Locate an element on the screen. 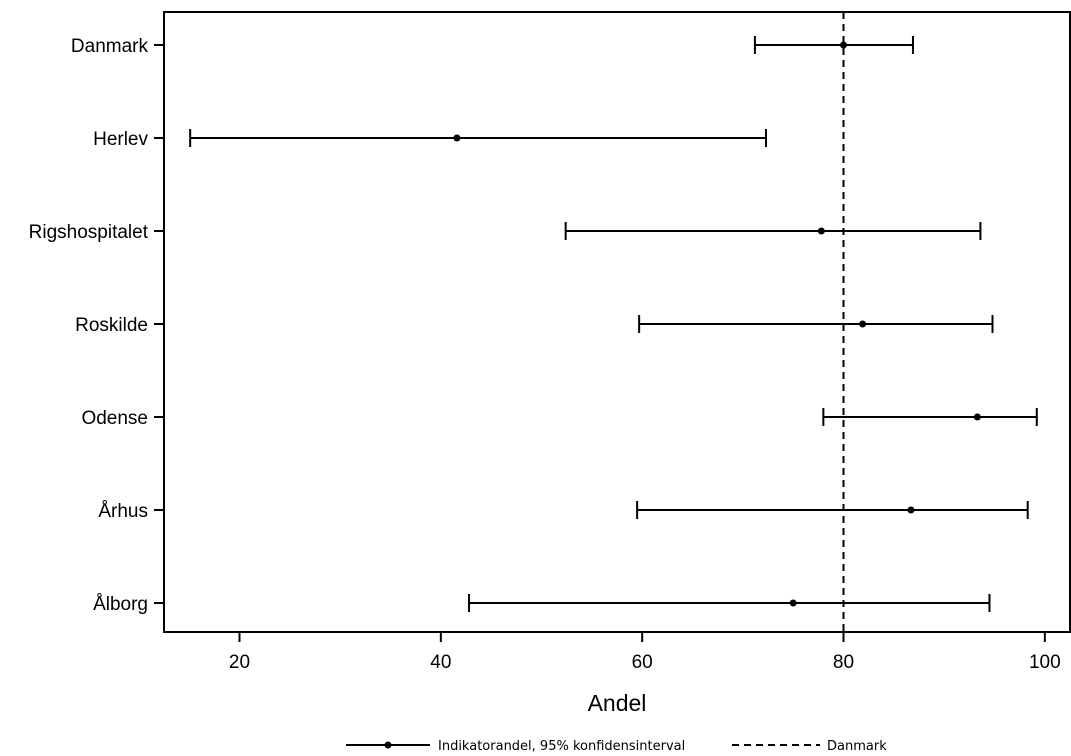 The height and width of the screenshot is (756, 1071). category-label: Århus is located at coordinates (123, 511).